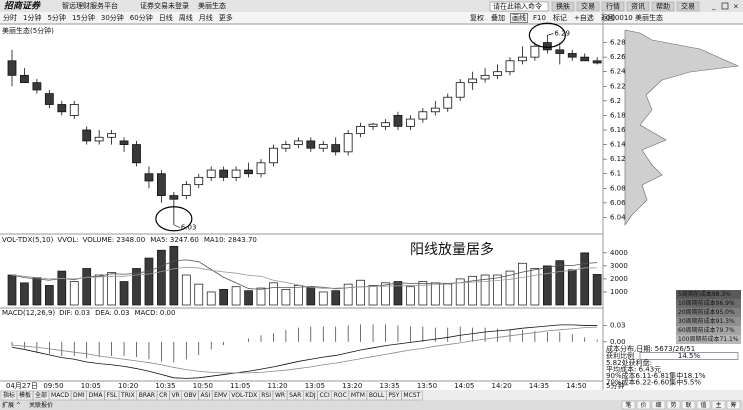 The image size is (743, 410). Describe the element at coordinates (266, 395) in the screenshot. I see `indicator-tab: RSI` at that location.